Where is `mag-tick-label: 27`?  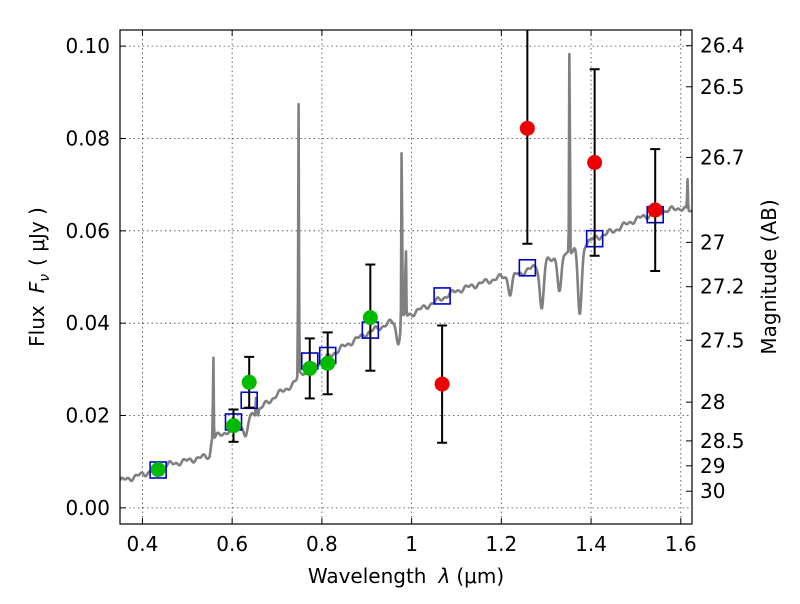 mag-tick-label: 27 is located at coordinates (712, 242).